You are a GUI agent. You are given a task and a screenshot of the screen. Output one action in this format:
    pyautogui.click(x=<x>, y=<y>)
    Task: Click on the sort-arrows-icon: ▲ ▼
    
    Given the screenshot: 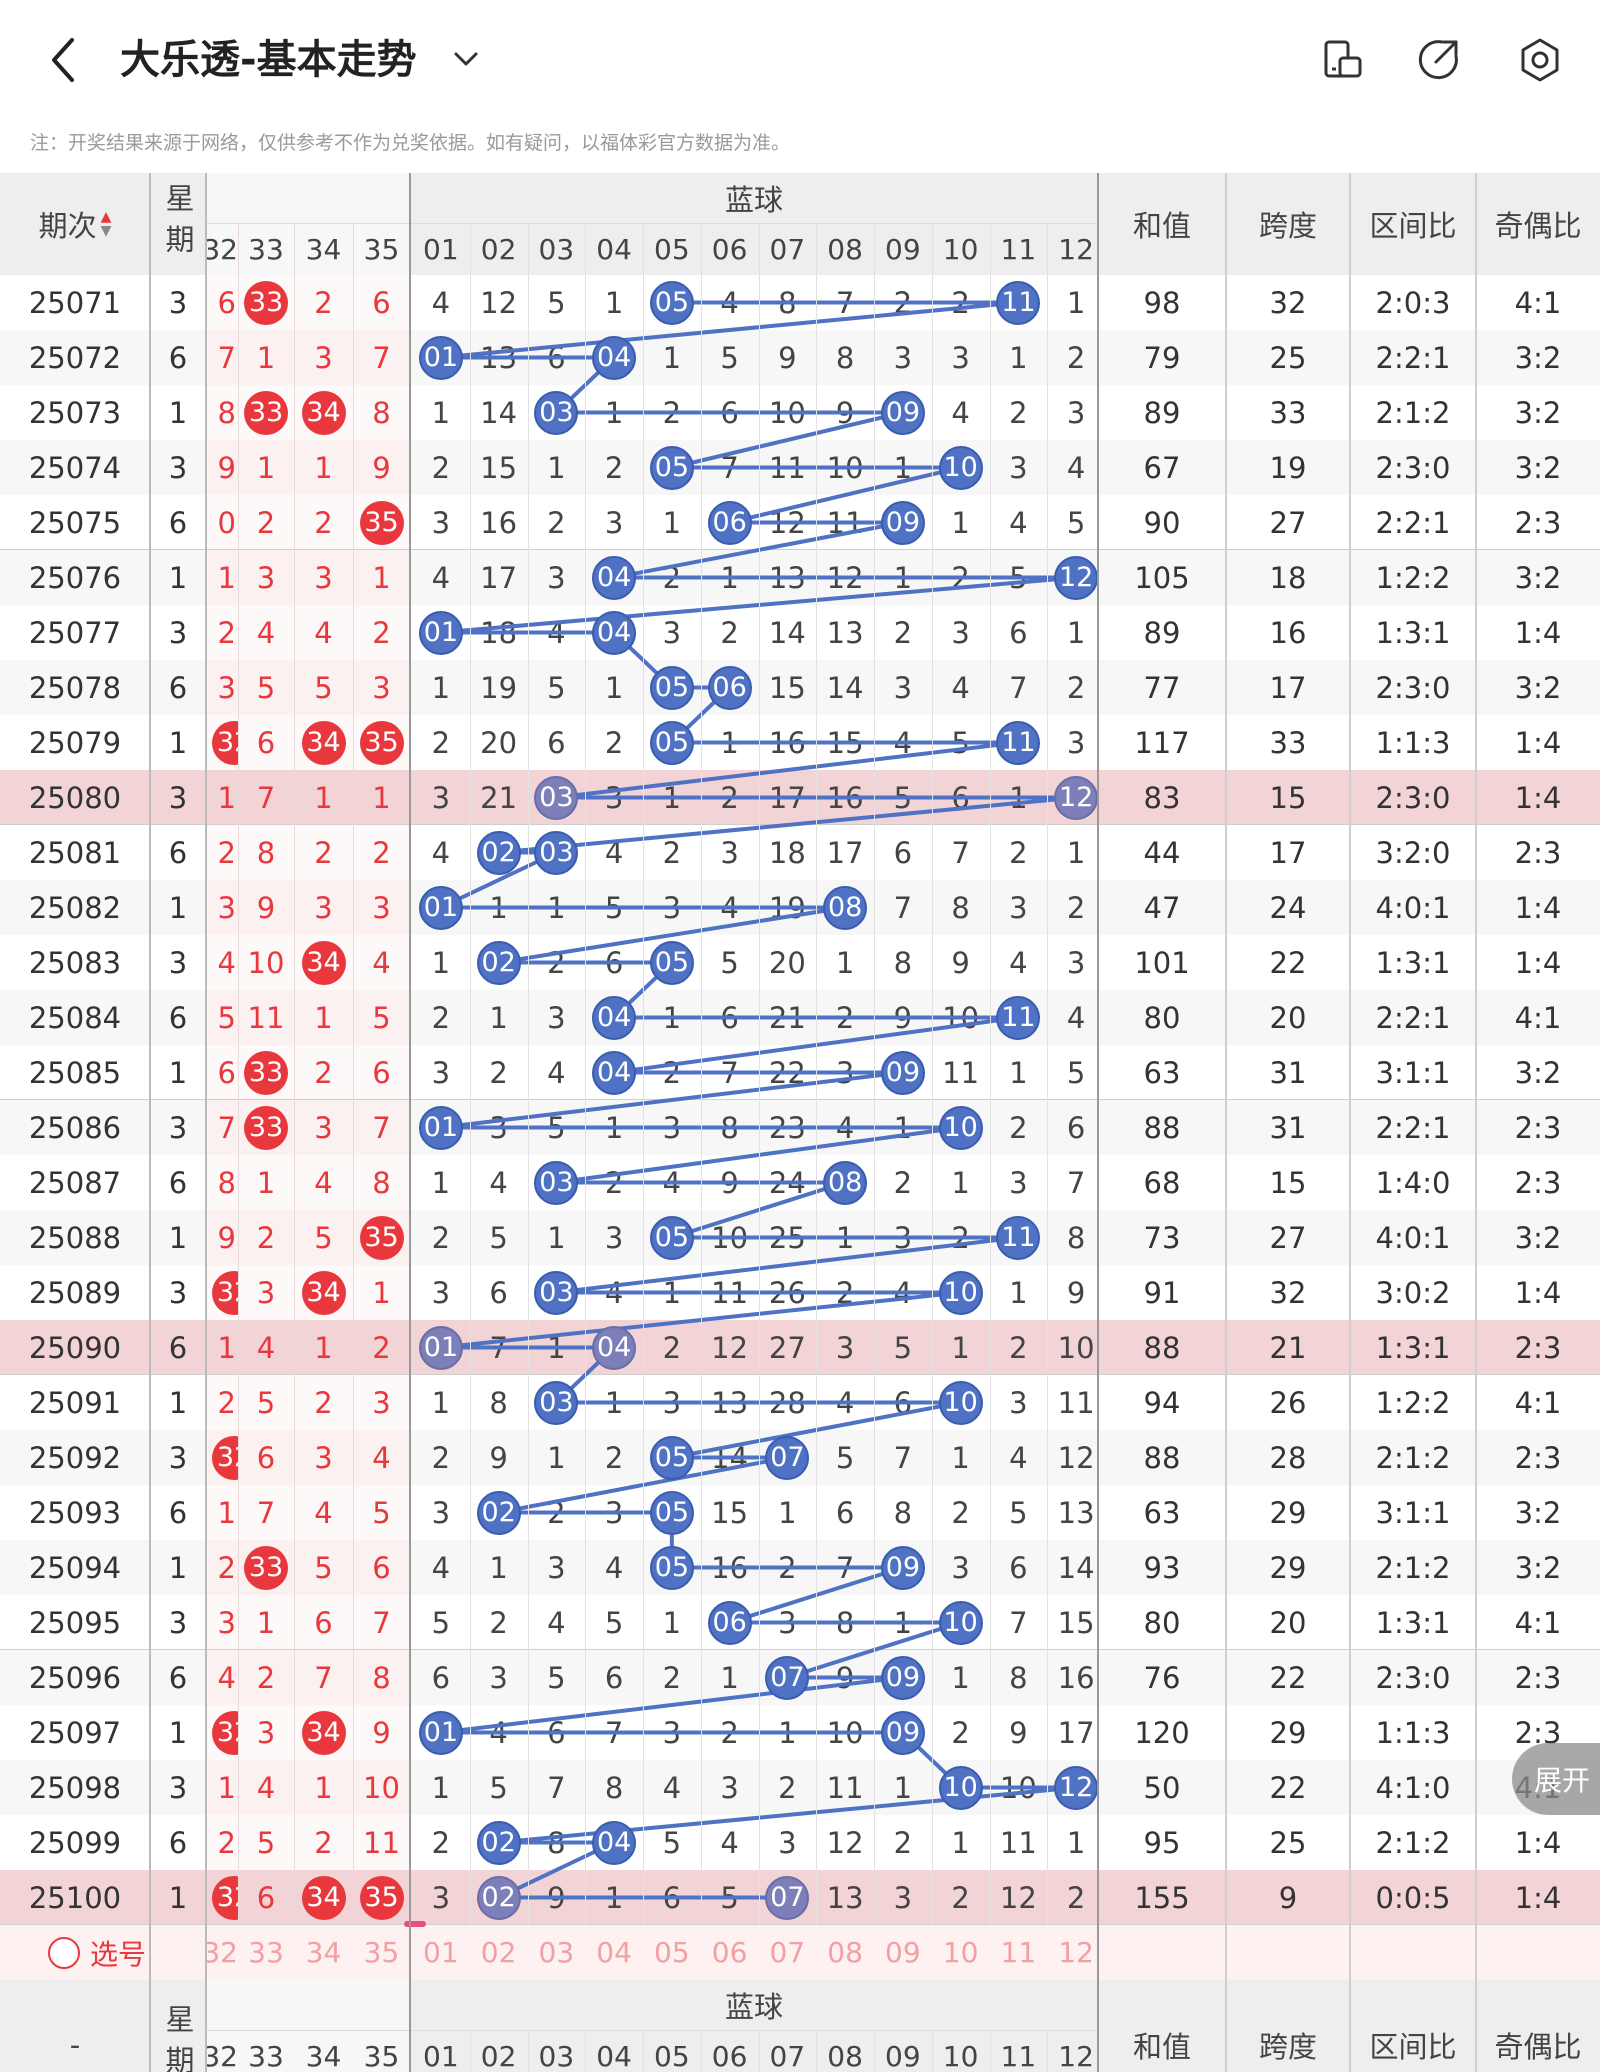 What is the action you would take?
    pyautogui.click(x=106, y=224)
    